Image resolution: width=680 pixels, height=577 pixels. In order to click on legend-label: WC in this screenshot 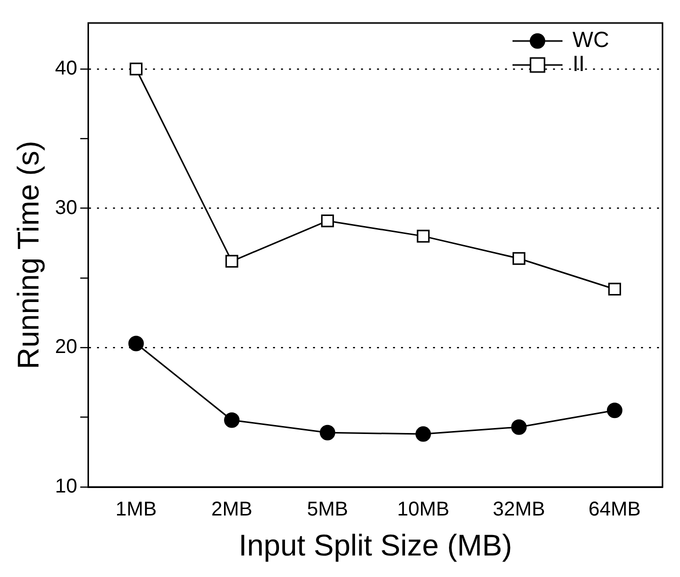, I will do `click(591, 39)`.